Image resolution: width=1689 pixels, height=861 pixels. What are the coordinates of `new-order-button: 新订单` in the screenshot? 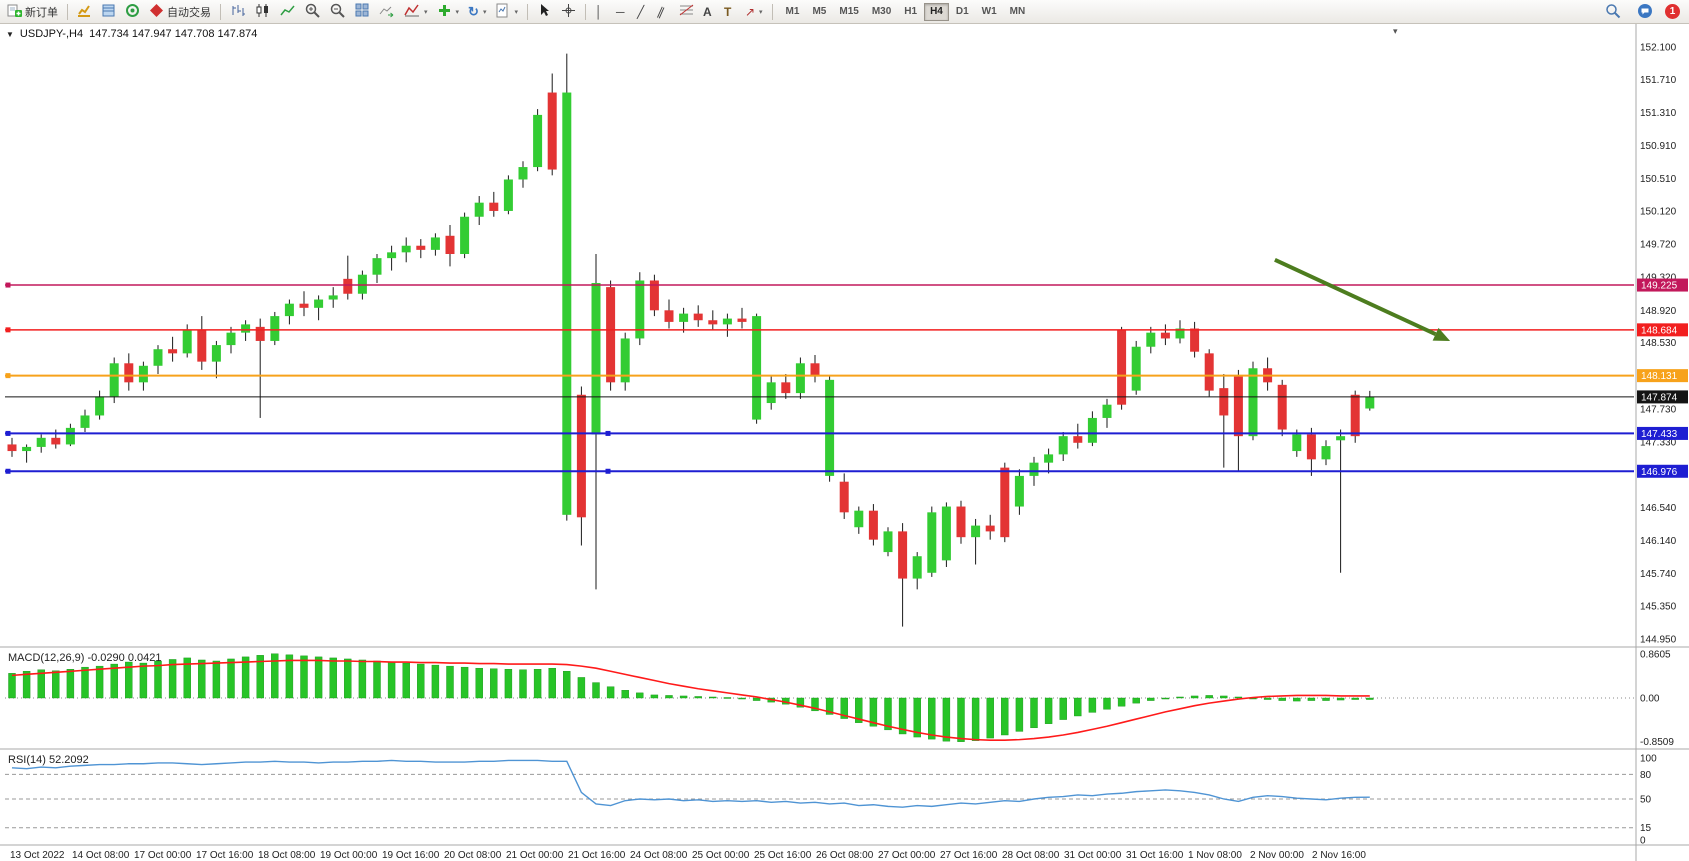 It's located at (32, 12).